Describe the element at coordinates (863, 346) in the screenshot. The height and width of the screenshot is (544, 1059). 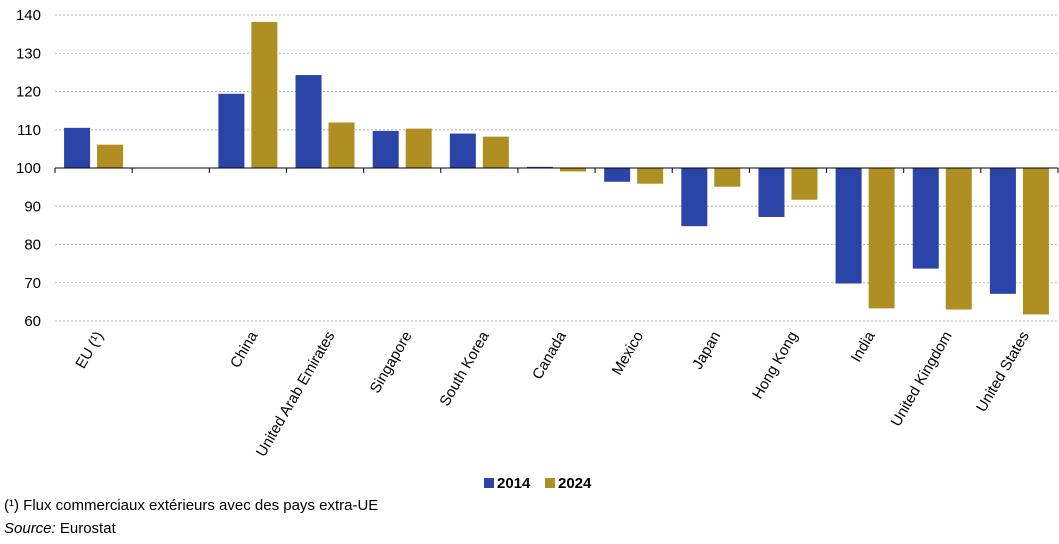
I see `x-category-label: India` at that location.